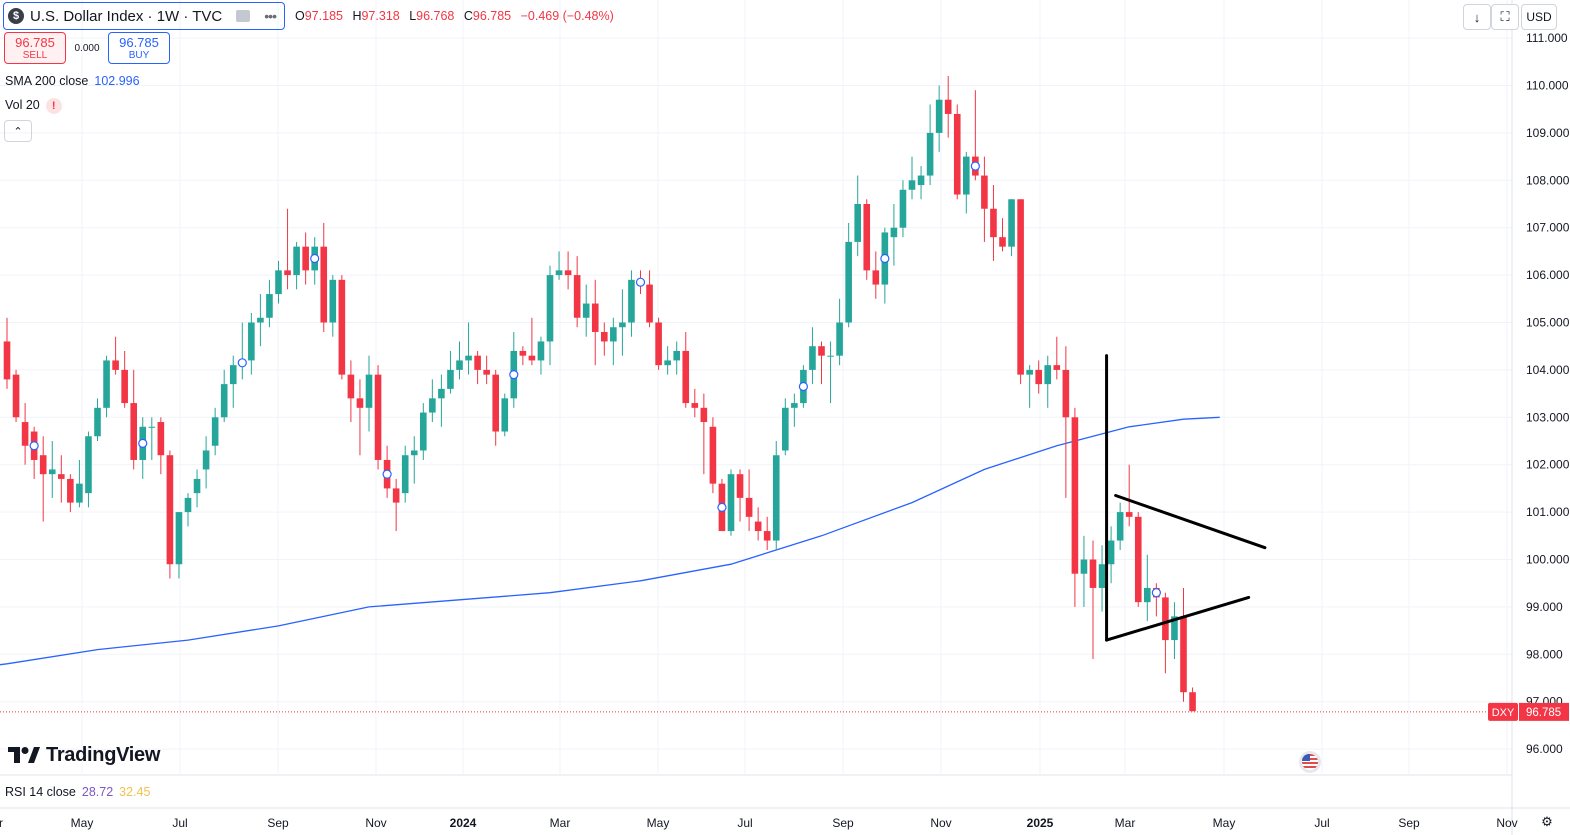 This screenshot has height=835, width=1570. I want to click on close-value: 96.785, so click(492, 16).